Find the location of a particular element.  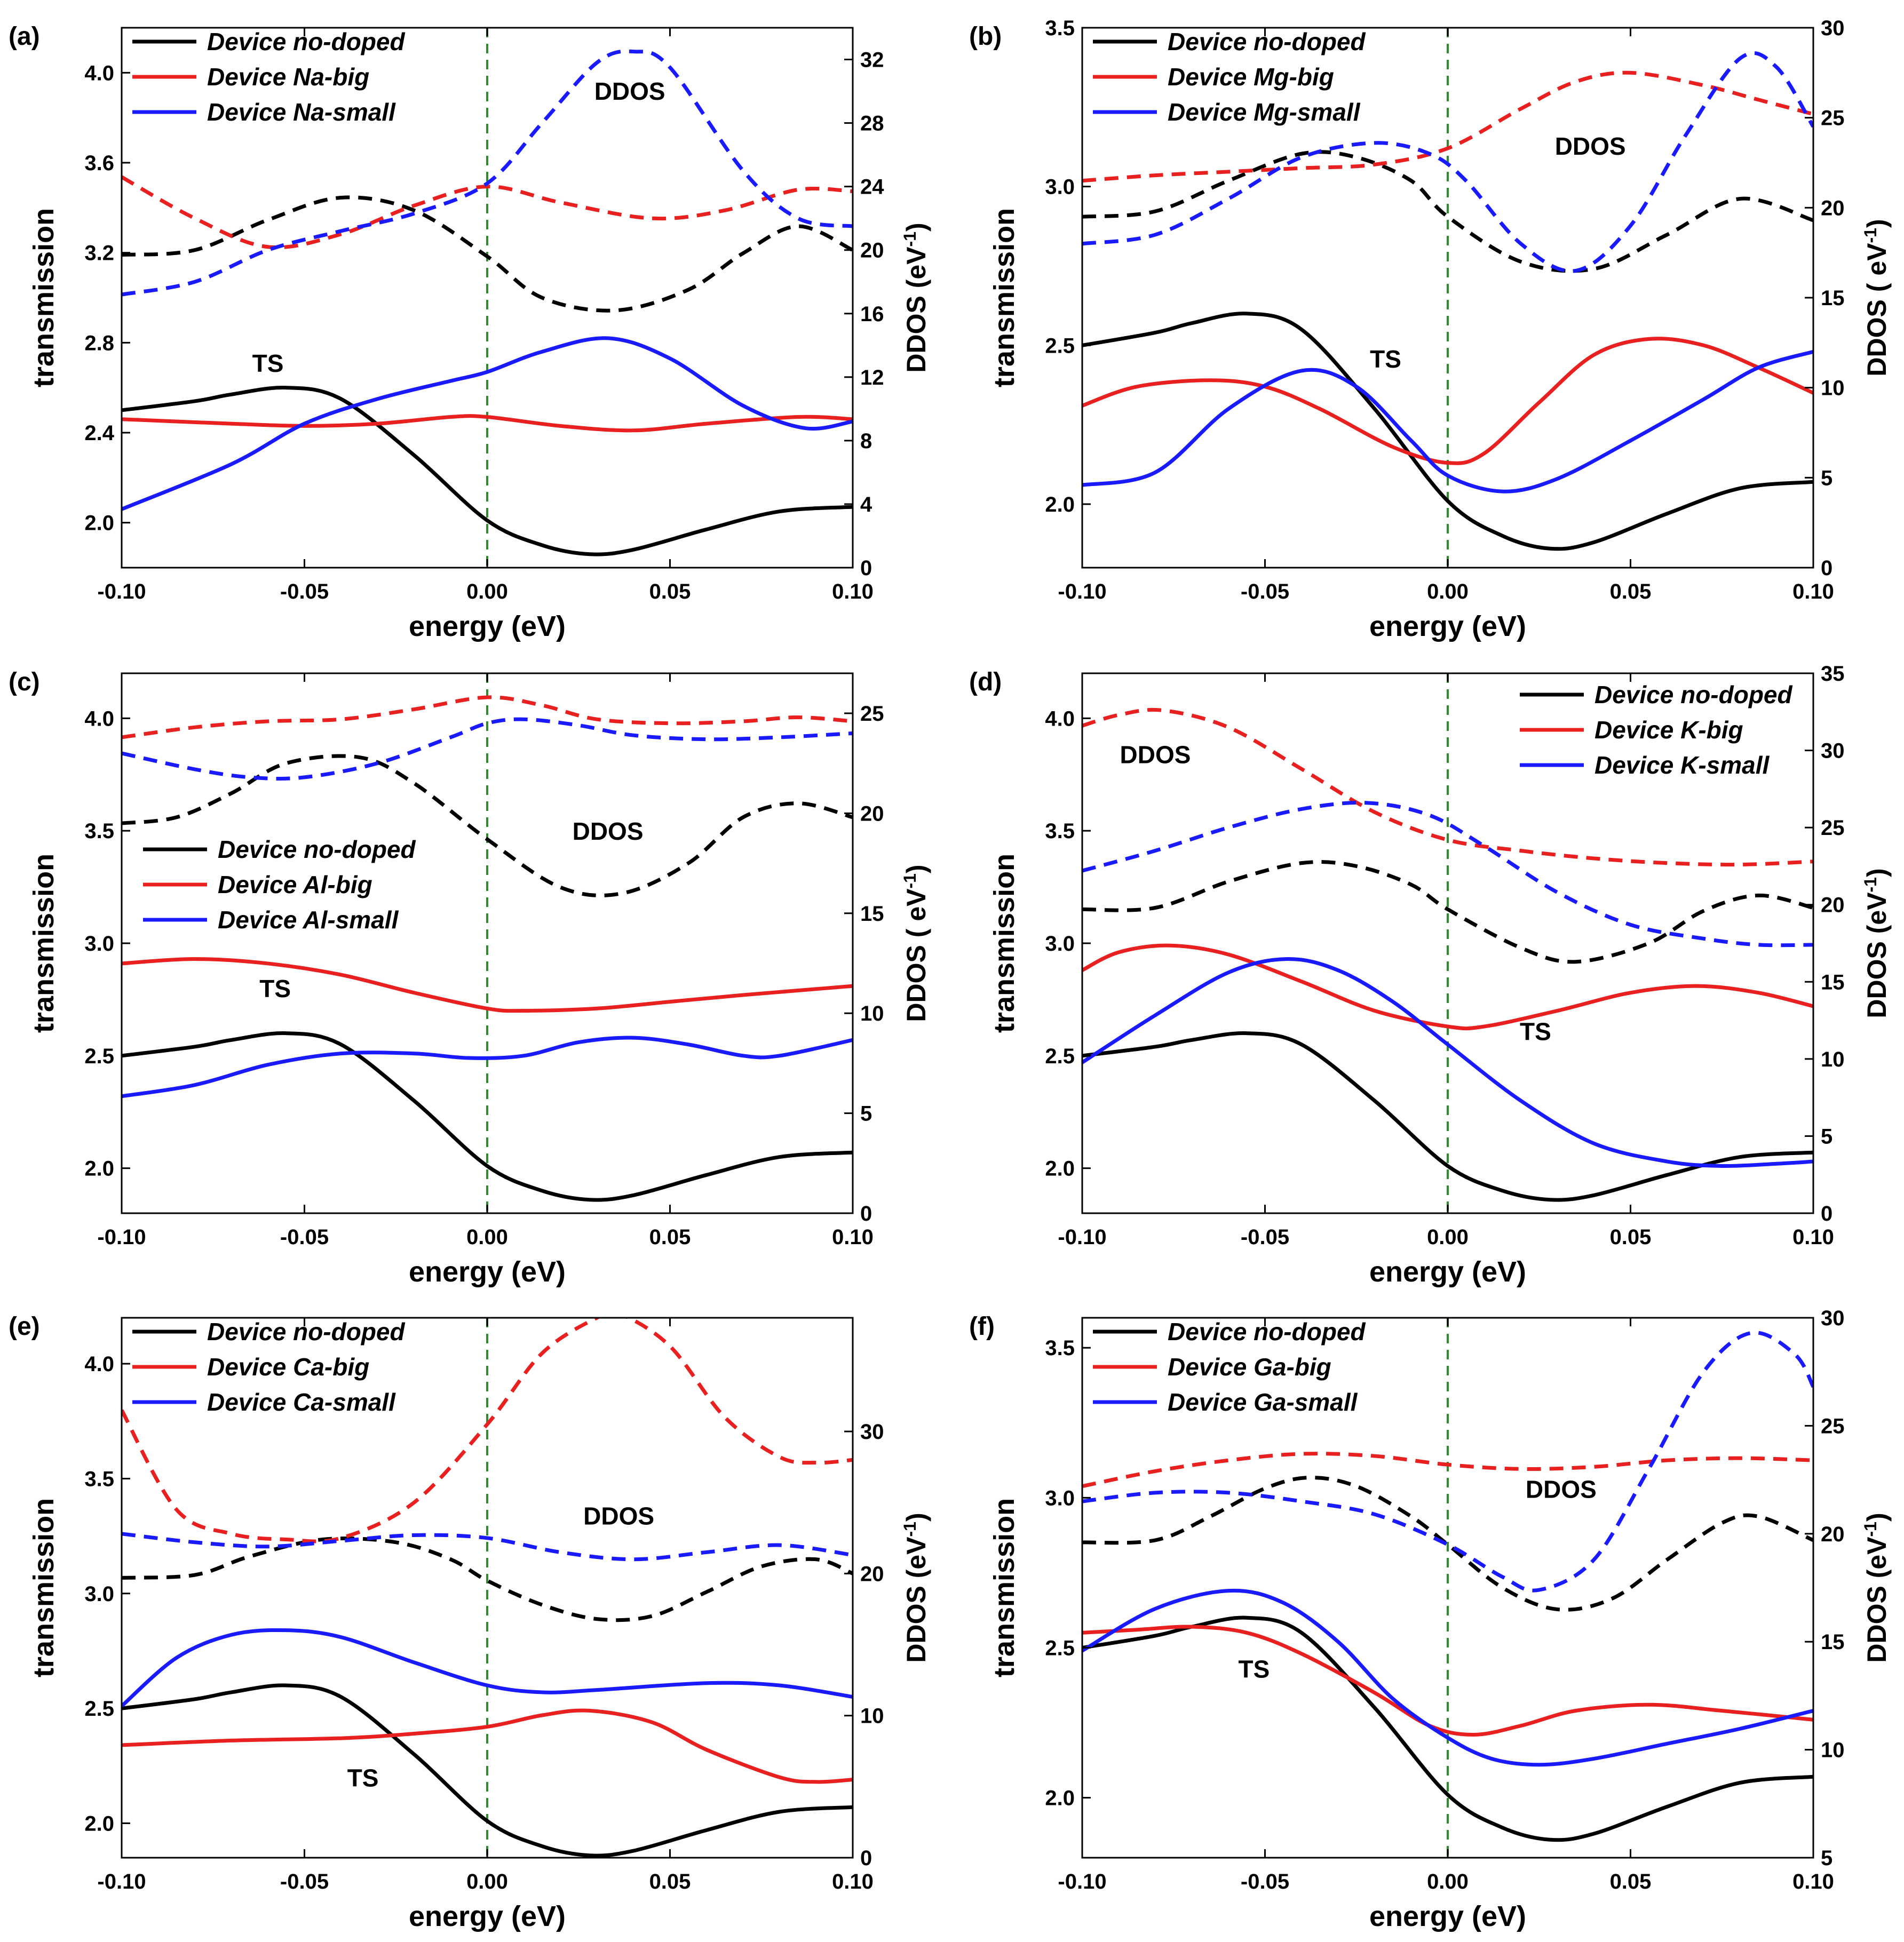

series-line-ts-device-na-big is located at coordinates (487, 423).